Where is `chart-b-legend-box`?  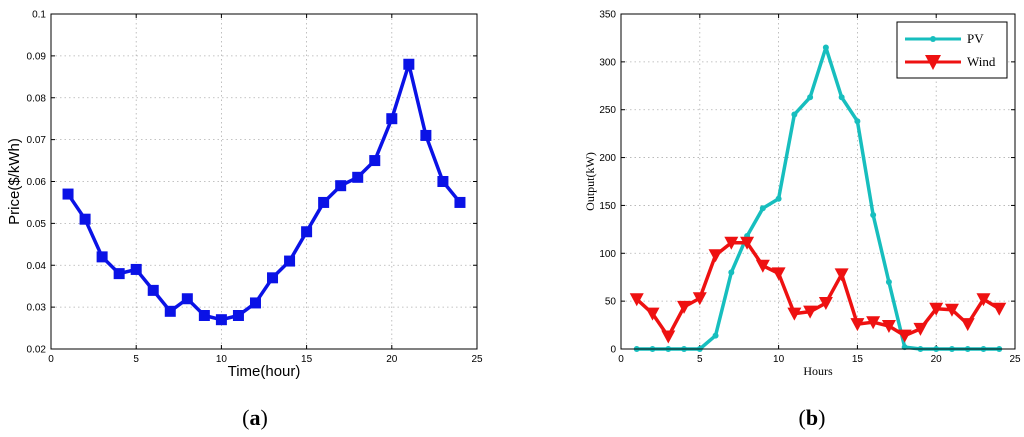
chart-b-legend-box is located at coordinates (952, 50).